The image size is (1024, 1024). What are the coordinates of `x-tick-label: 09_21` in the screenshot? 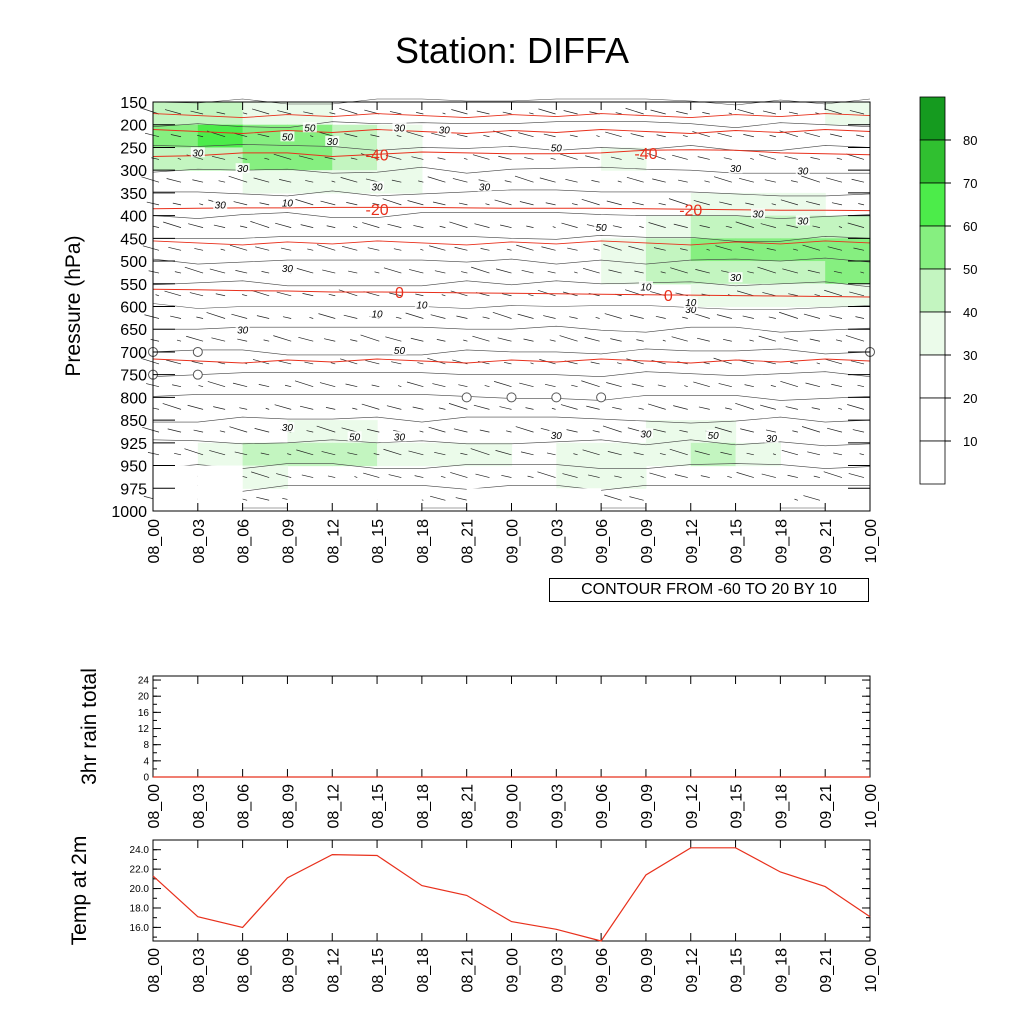 It's located at (826, 970).